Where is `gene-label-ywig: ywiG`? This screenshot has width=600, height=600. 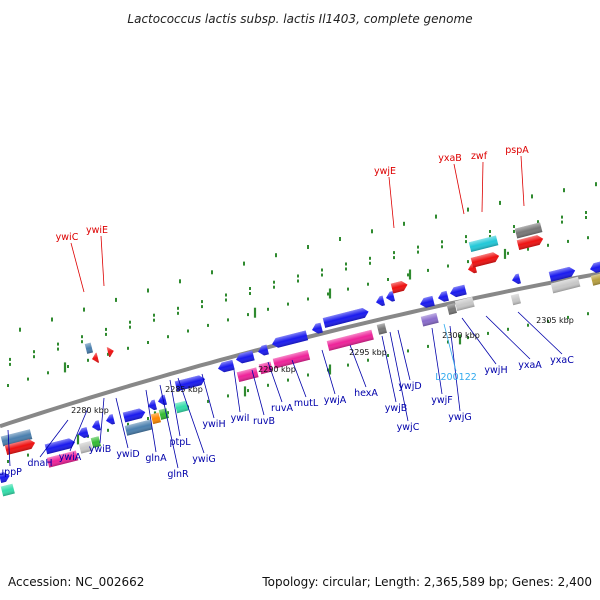
gene-label-ywig: ywiG is located at coordinates (203, 459).